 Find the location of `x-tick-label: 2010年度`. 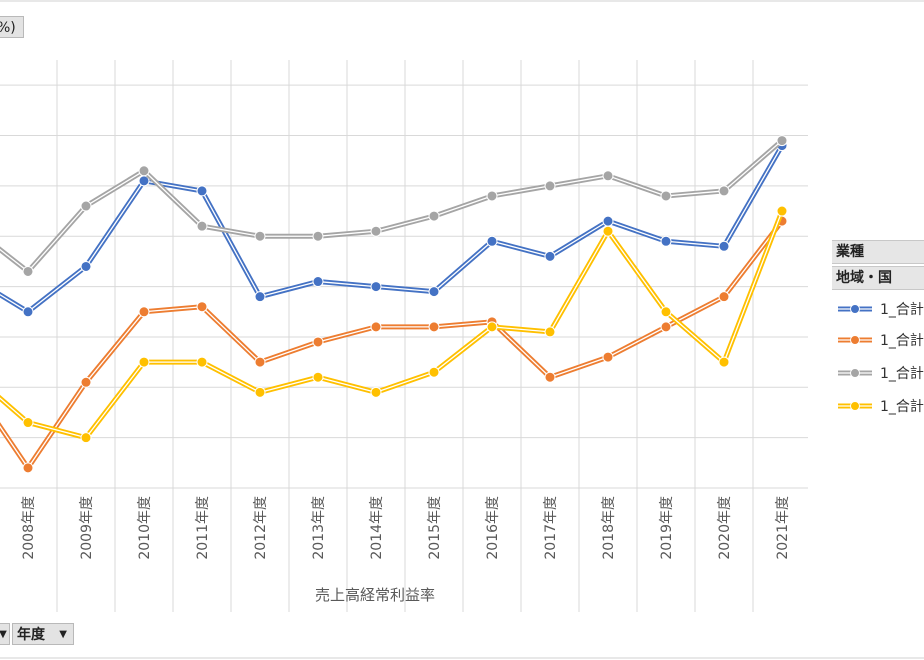

x-tick-label: 2010年度 is located at coordinates (145, 528).